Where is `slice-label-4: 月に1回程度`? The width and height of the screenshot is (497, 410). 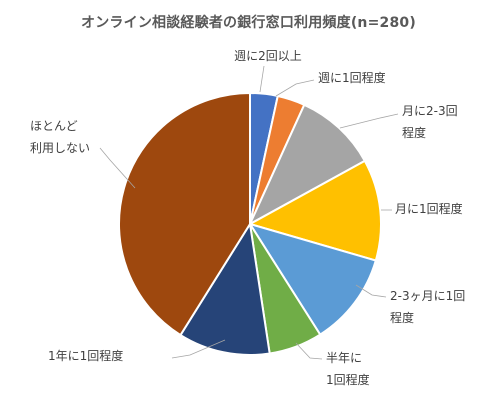 slice-label-4: 月に1回程度 is located at coordinates (429, 208).